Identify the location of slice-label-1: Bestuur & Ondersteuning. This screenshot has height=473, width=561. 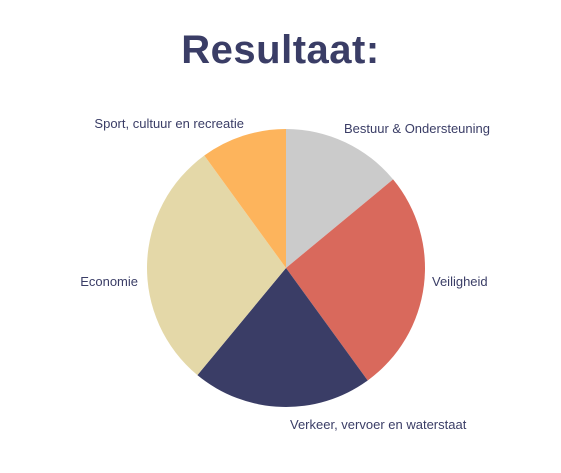
(417, 128).